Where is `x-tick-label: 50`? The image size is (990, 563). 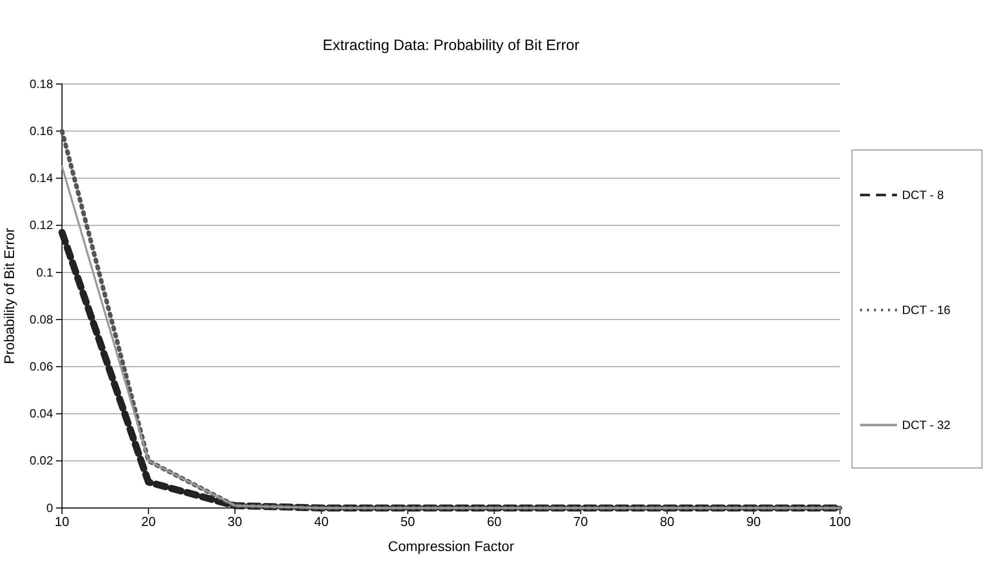
x-tick-label: 50 is located at coordinates (408, 522).